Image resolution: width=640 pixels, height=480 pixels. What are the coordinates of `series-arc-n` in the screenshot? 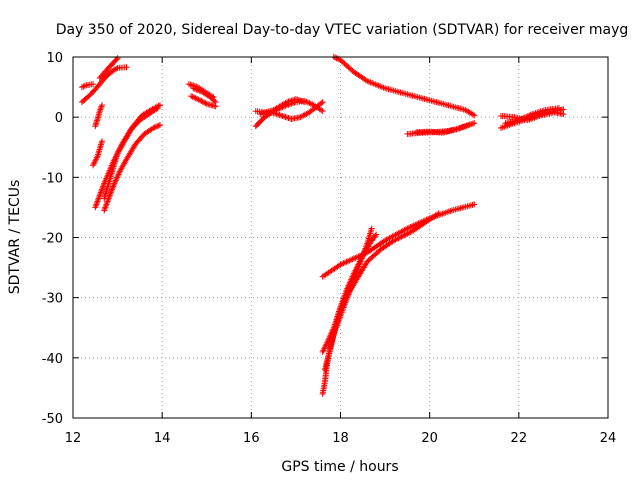 It's located at (282, 107).